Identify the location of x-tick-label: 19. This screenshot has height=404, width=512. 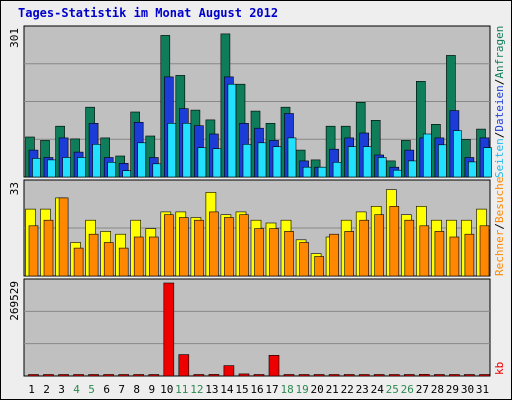
(301, 389).